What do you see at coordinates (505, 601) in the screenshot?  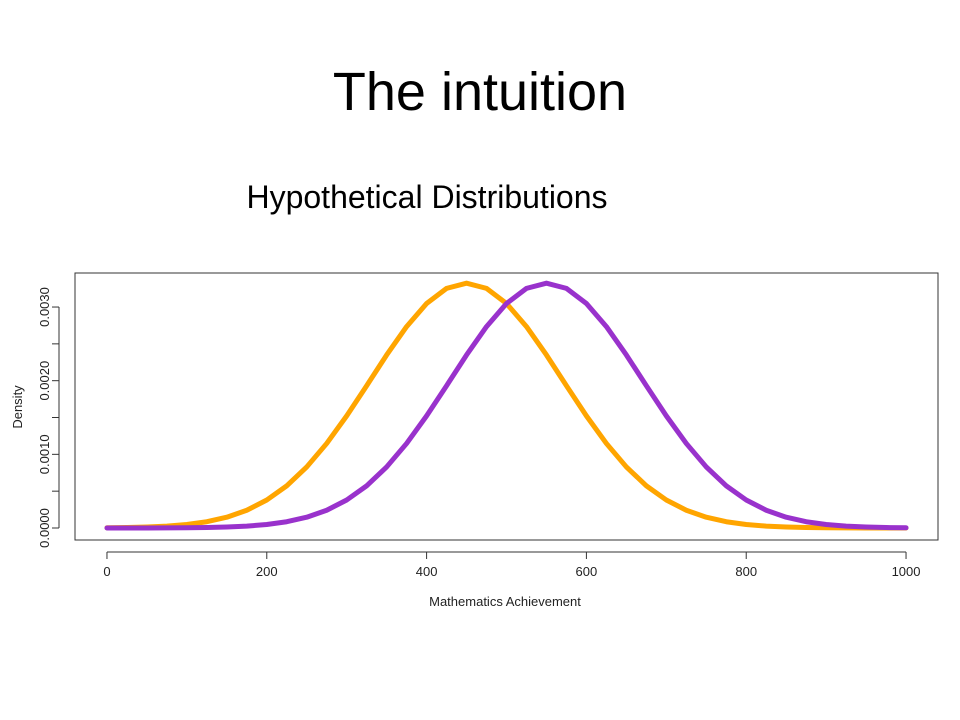 I see `x-axis-label: Mathematics Achievement` at bounding box center [505, 601].